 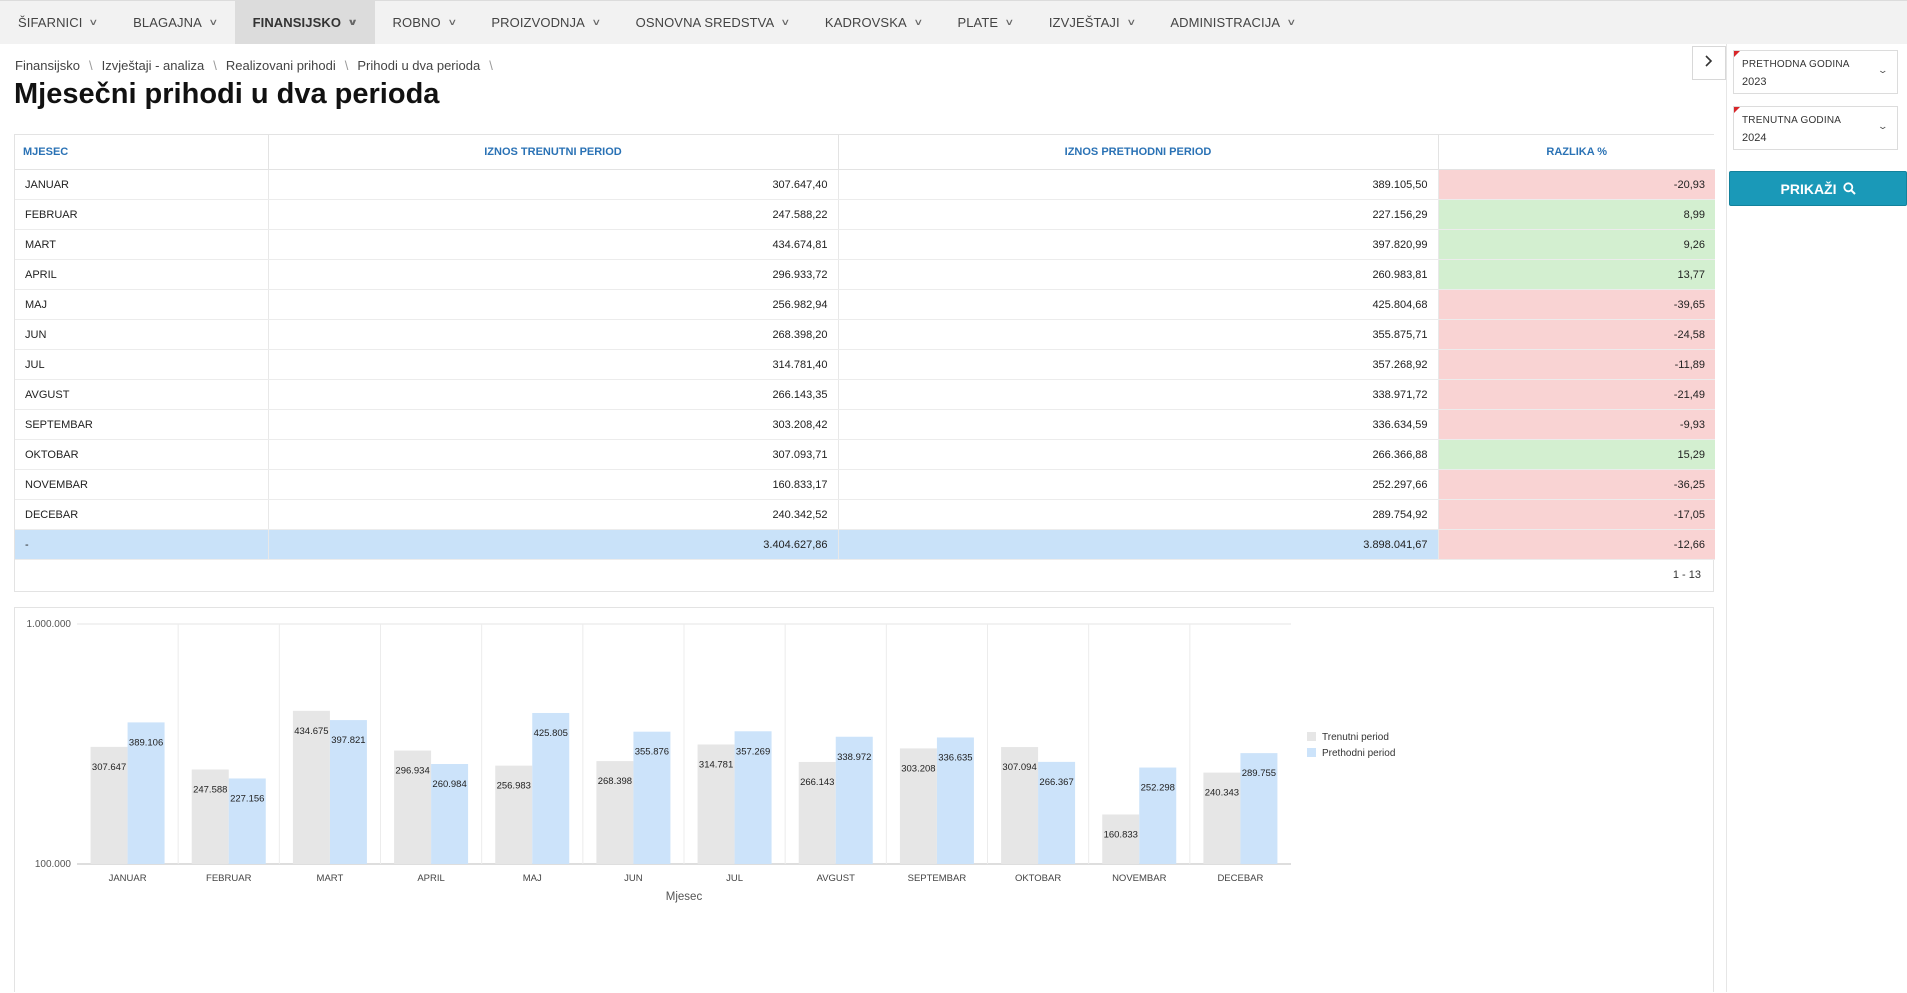 What do you see at coordinates (1576, 214) in the screenshot?
I see `cell-difference: 8,99` at bounding box center [1576, 214].